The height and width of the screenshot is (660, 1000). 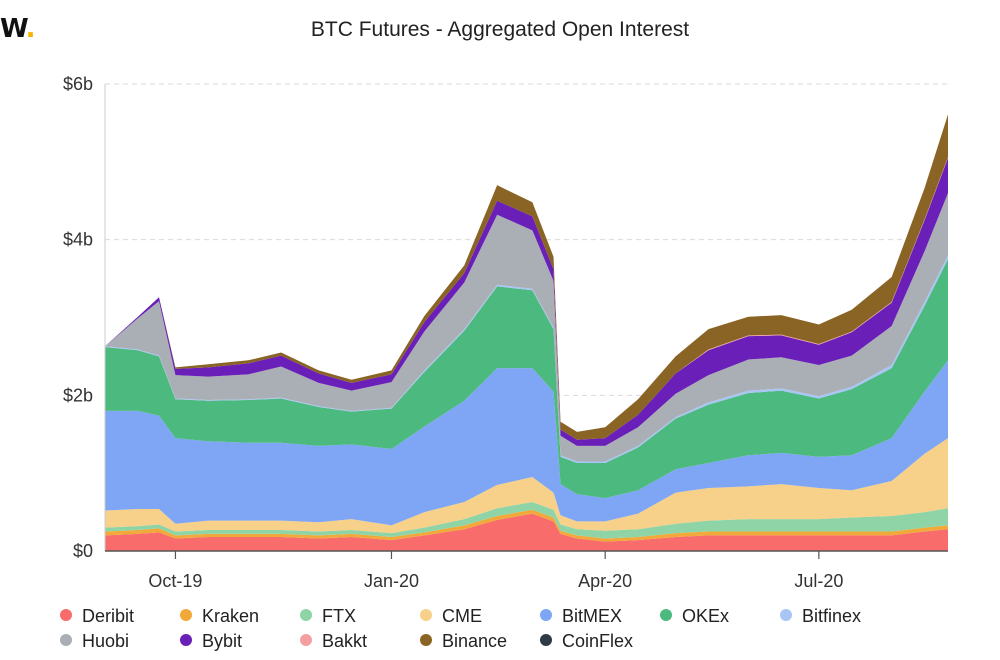 I want to click on x-tick-label: Jul-20, so click(x=818, y=581).